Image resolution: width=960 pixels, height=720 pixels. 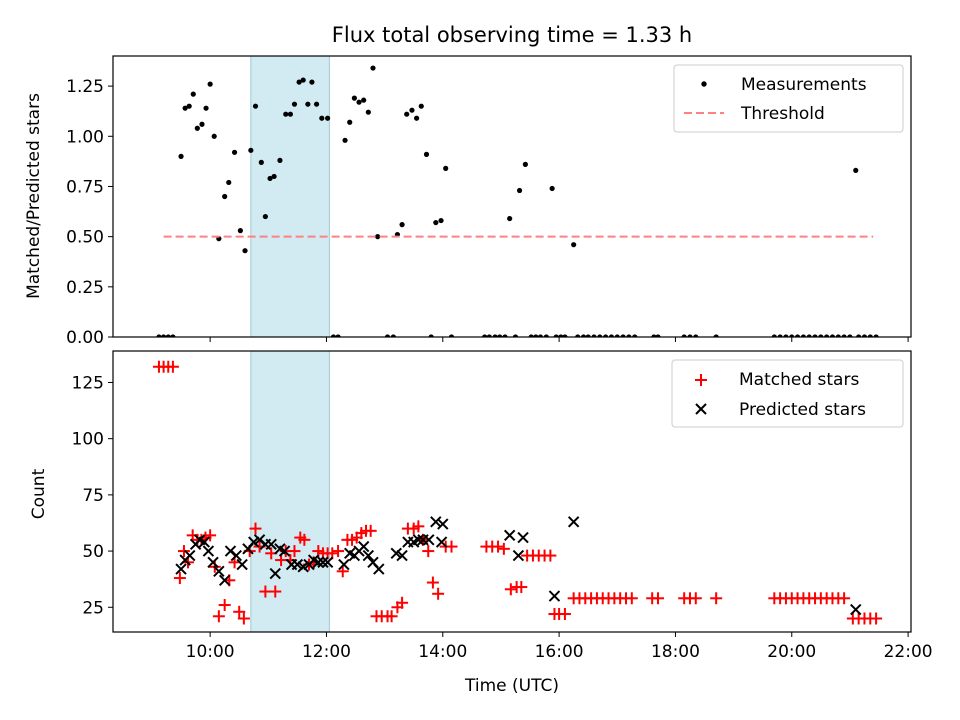 I want to click on y-tick-label: 25, so click(x=93, y=608).